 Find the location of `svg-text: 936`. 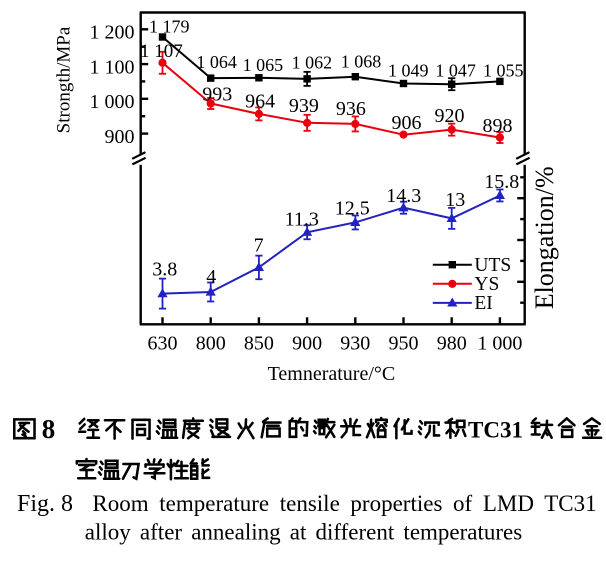

svg-text: 936 is located at coordinates (351, 109).